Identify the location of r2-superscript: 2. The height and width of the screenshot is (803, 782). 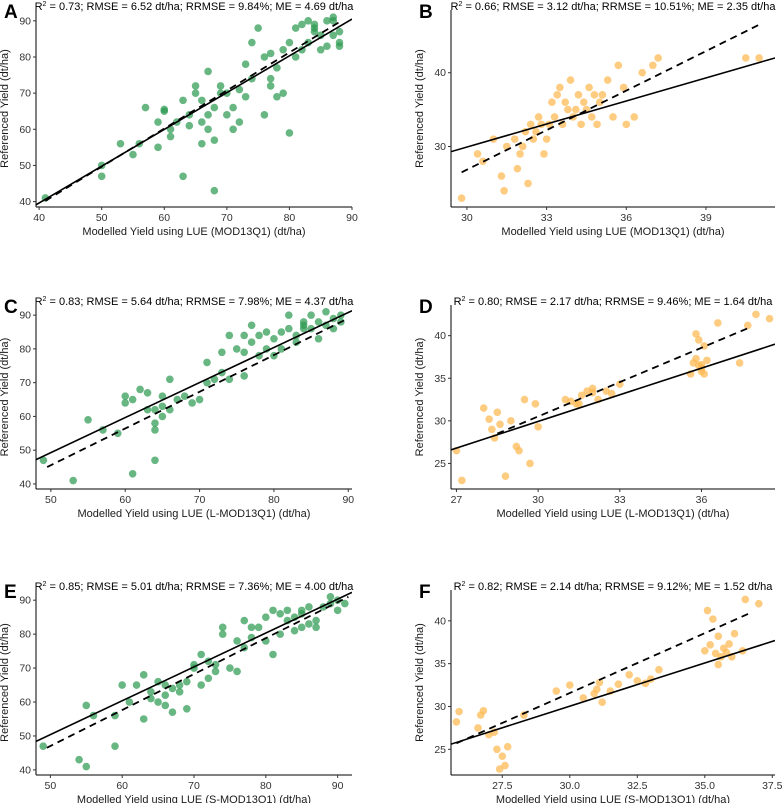
(45, 584).